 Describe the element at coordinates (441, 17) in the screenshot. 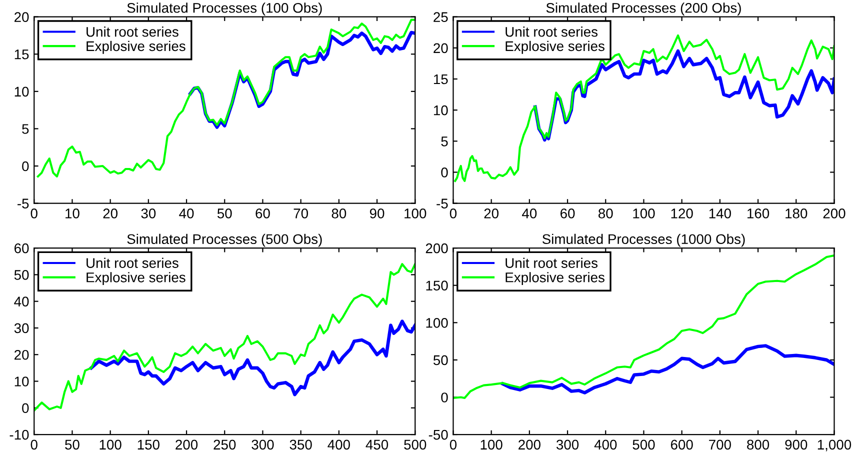

I see `y-tick-label: 25` at that location.